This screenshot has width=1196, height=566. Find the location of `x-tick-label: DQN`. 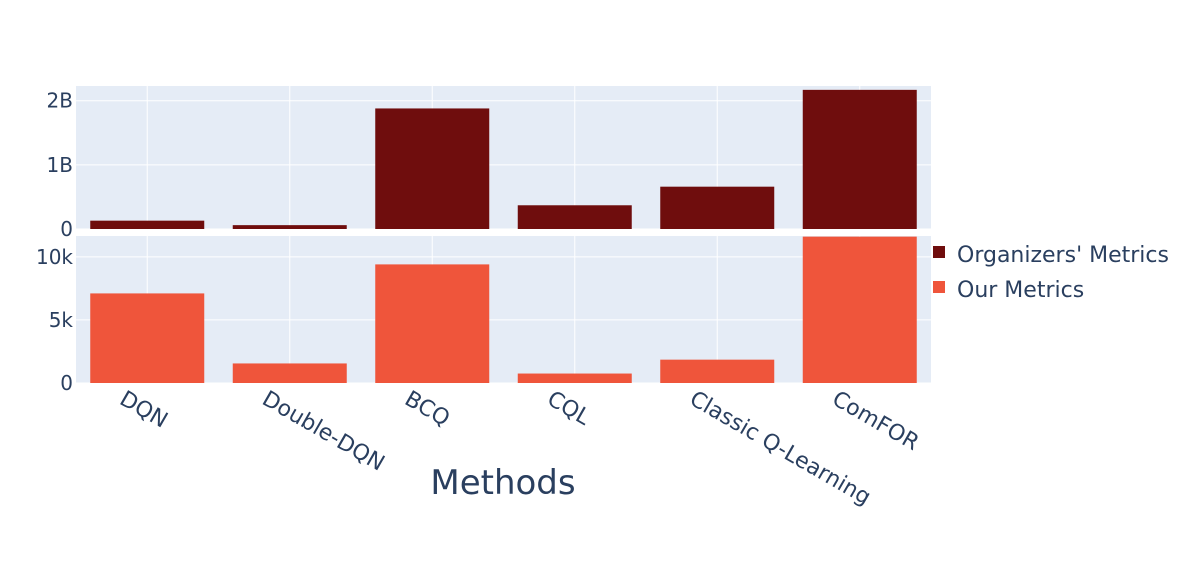

x-tick-label: DQN is located at coordinates (143, 410).